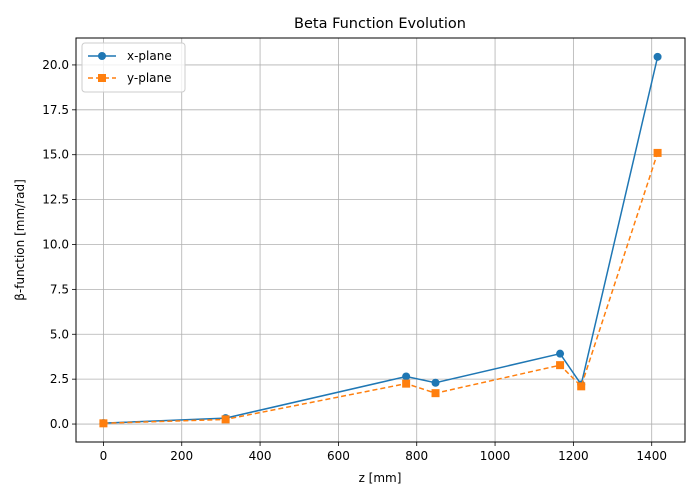  Describe the element at coordinates (55, 110) in the screenshot. I see `y-tick-label: 17.5` at that location.